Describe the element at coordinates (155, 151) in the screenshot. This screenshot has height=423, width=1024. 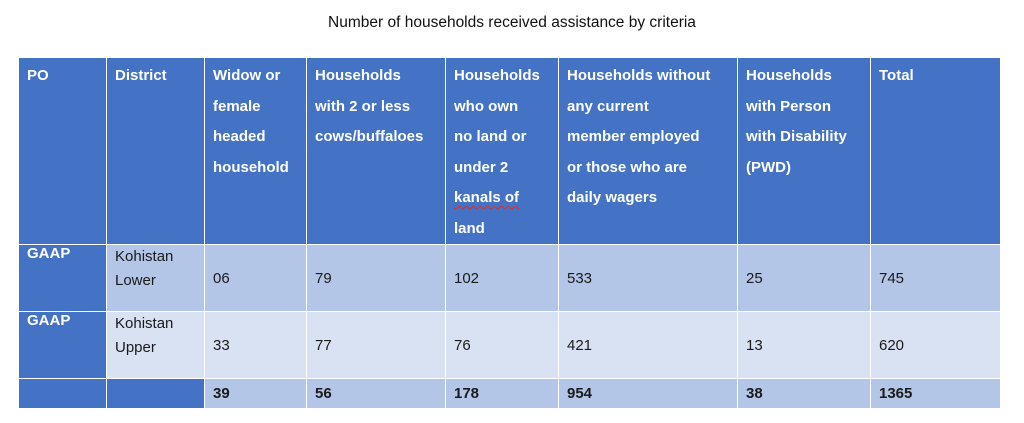
I see `header-district: District` at that location.